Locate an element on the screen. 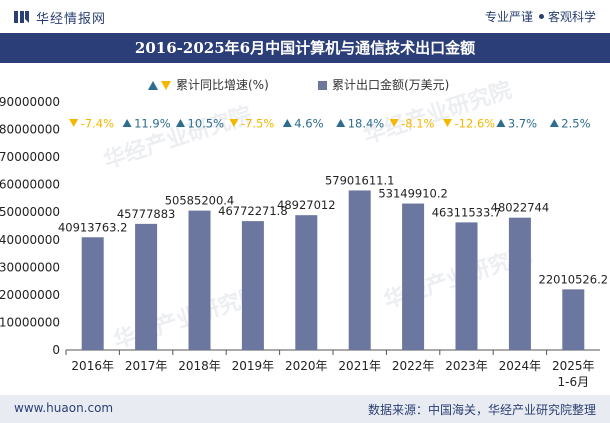 The height and width of the screenshot is (423, 610). growth-value-label: -7.5% is located at coordinates (257, 124).